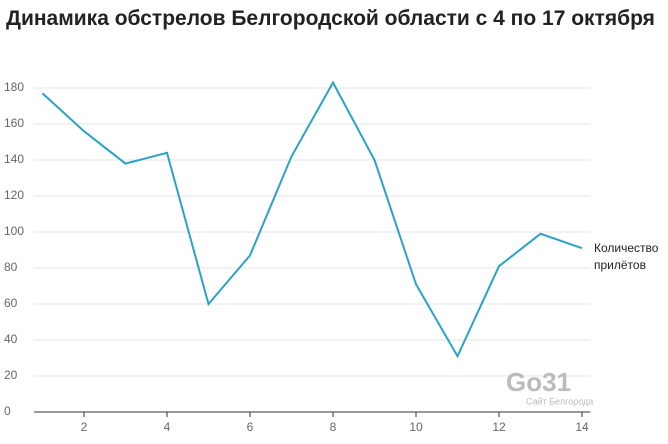  Describe the element at coordinates (11, 267) in the screenshot. I see `y-tick-label: 80` at that location.